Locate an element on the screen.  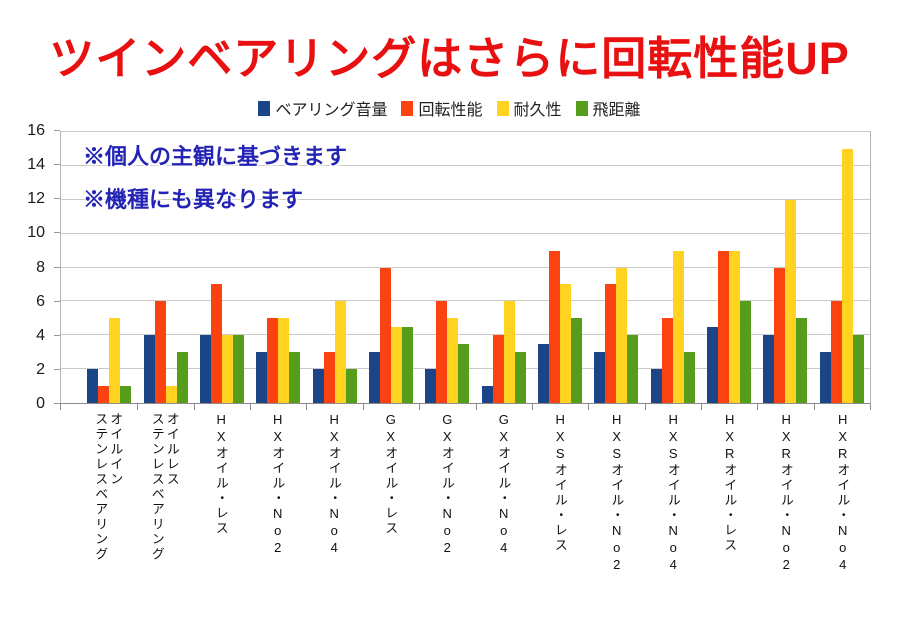
x-label-cell: オイルイン ステンレスベアリング is located at coordinates (108, 514).